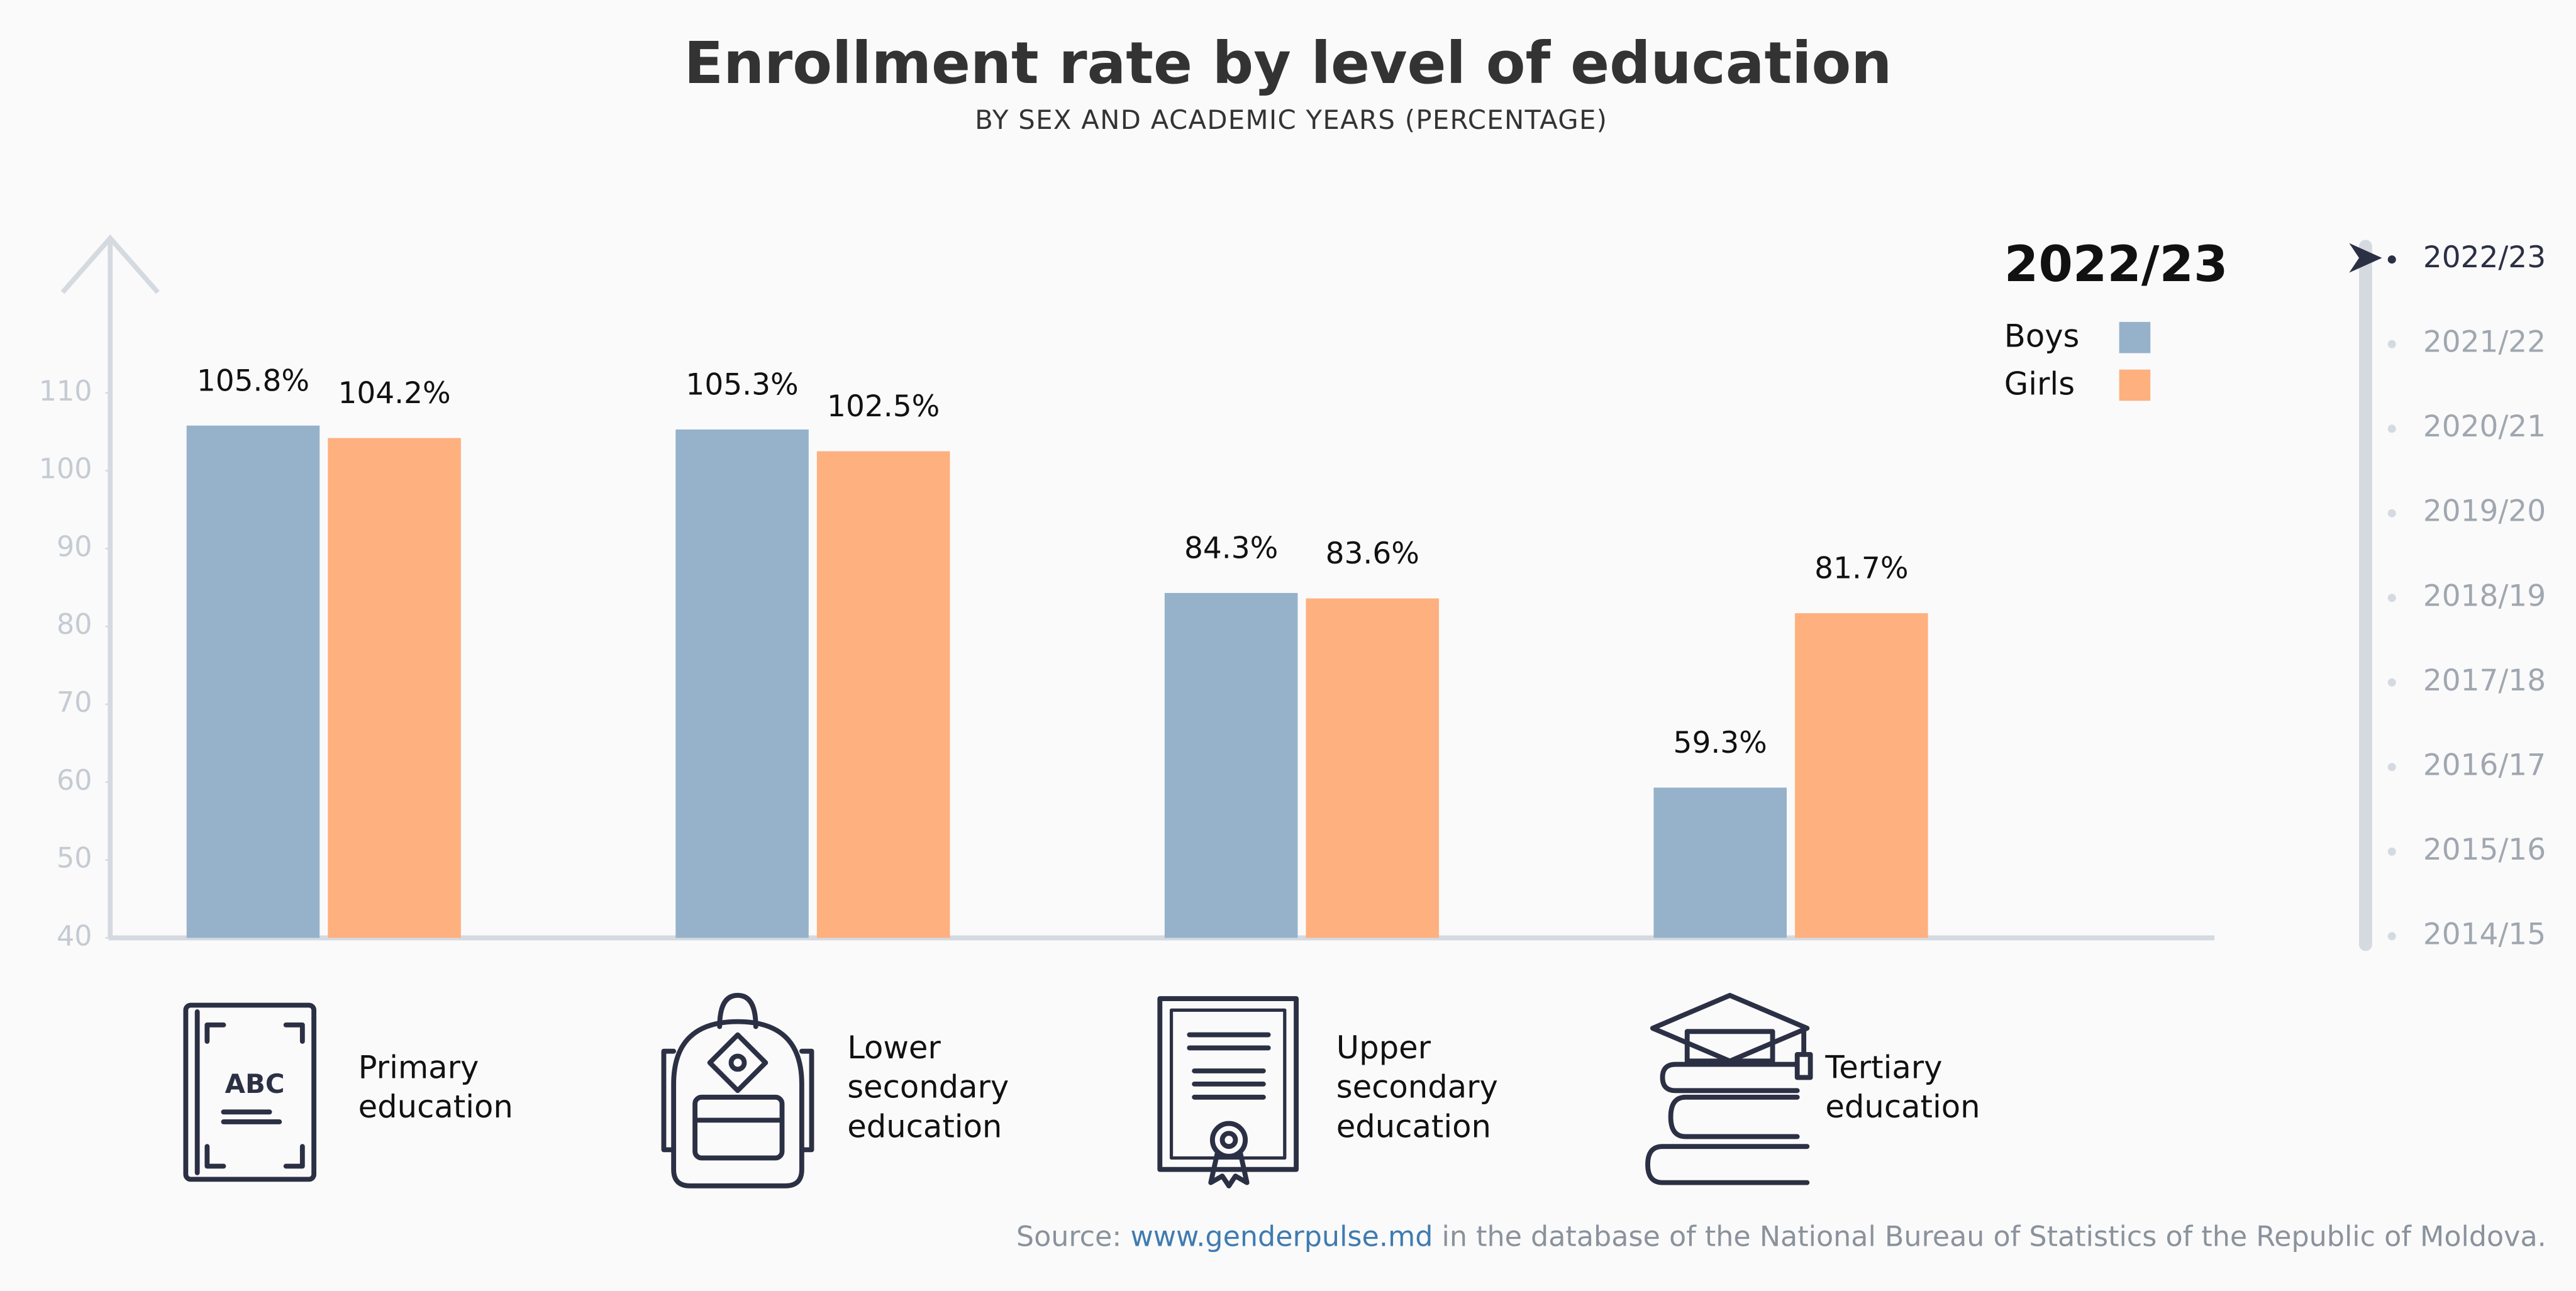 This screenshot has height=1291, width=2576. Describe the element at coordinates (74, 625) in the screenshot. I see `y-tick-label: 80` at that location.